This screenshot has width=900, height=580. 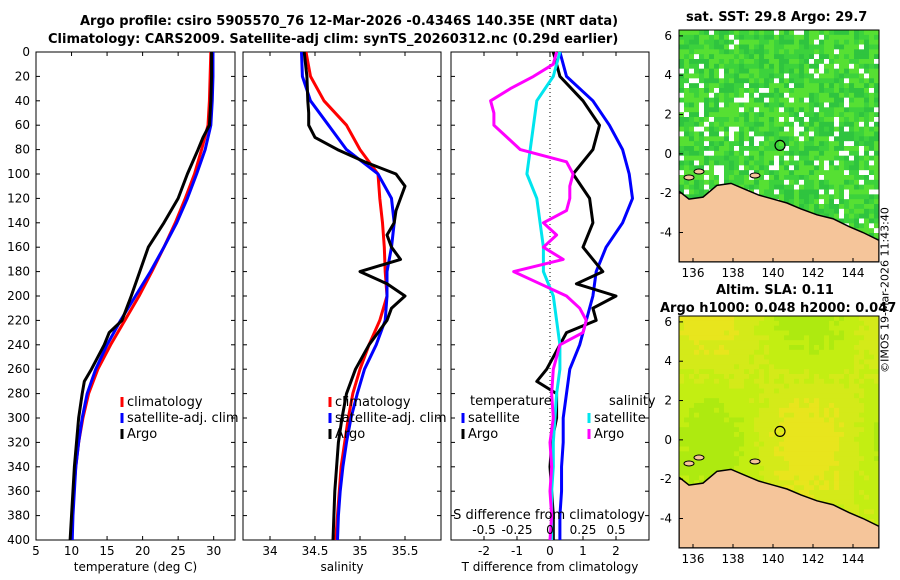 What do you see at coordinates (668, 36) in the screenshot?
I see `map-y-tick-label: 6` at bounding box center [668, 36].